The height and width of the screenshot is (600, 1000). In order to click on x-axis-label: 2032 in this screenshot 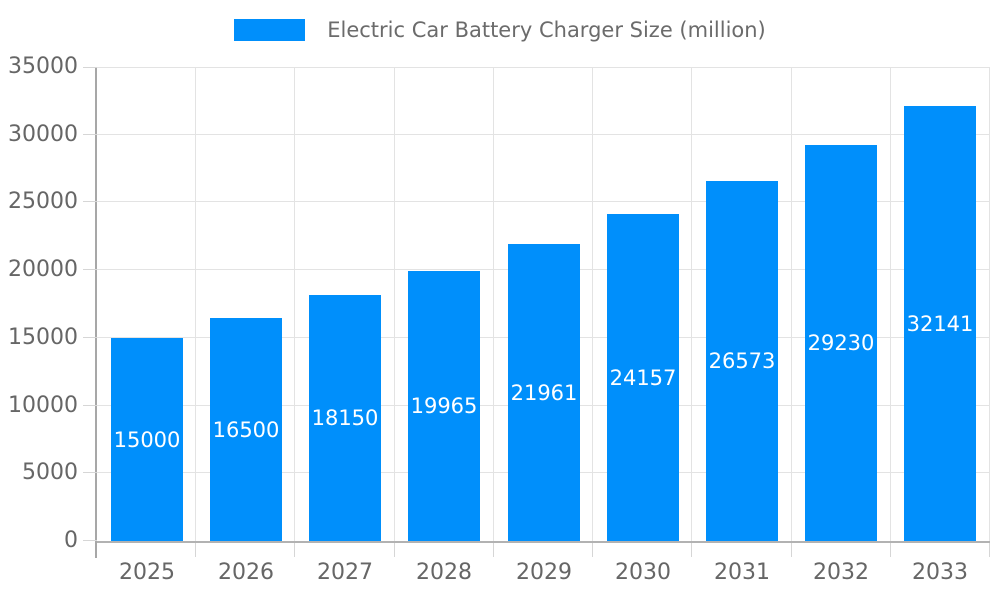, I will do `click(841, 572)`.